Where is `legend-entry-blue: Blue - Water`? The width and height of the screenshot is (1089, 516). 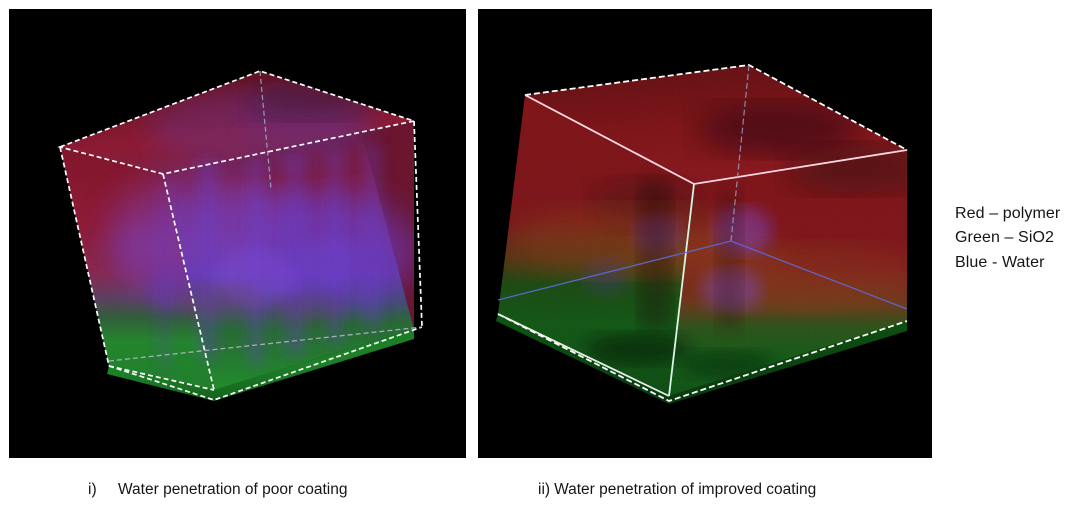 legend-entry-blue: Blue - Water is located at coordinates (1000, 262).